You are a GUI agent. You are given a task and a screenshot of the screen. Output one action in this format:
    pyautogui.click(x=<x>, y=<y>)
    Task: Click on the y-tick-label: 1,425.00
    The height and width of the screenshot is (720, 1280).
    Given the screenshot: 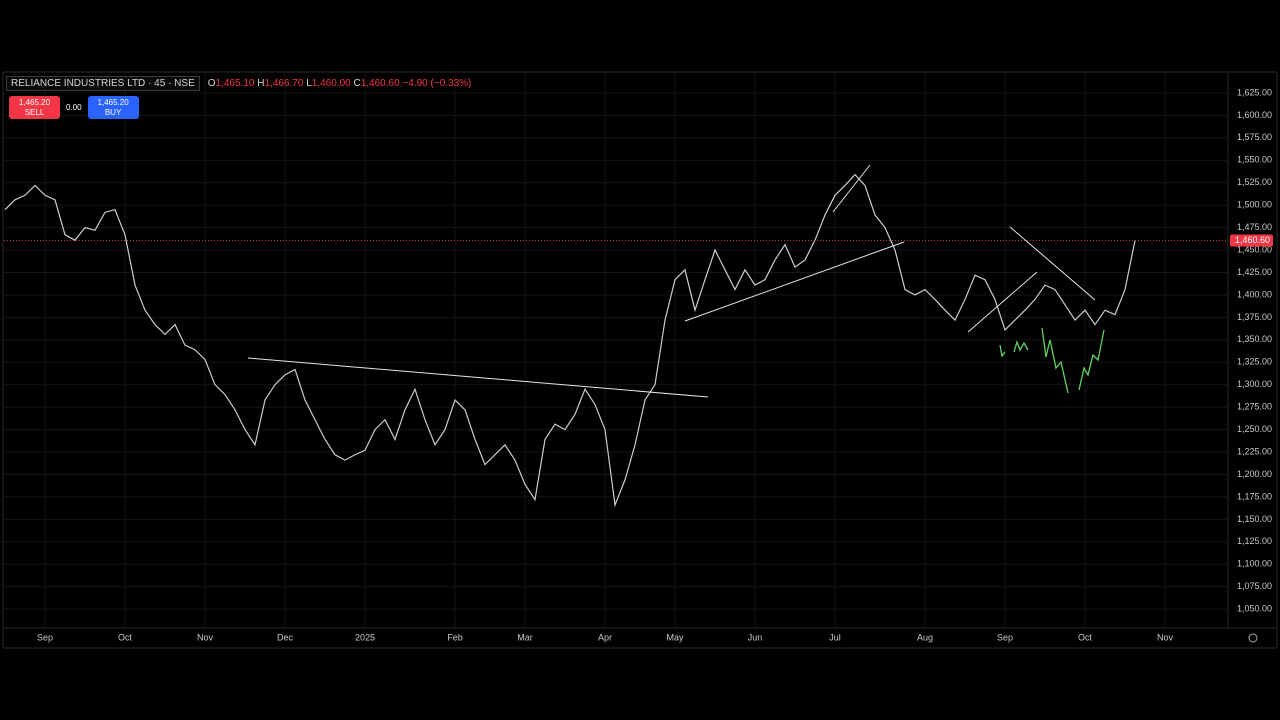 What is the action you would take?
    pyautogui.click(x=1254, y=272)
    